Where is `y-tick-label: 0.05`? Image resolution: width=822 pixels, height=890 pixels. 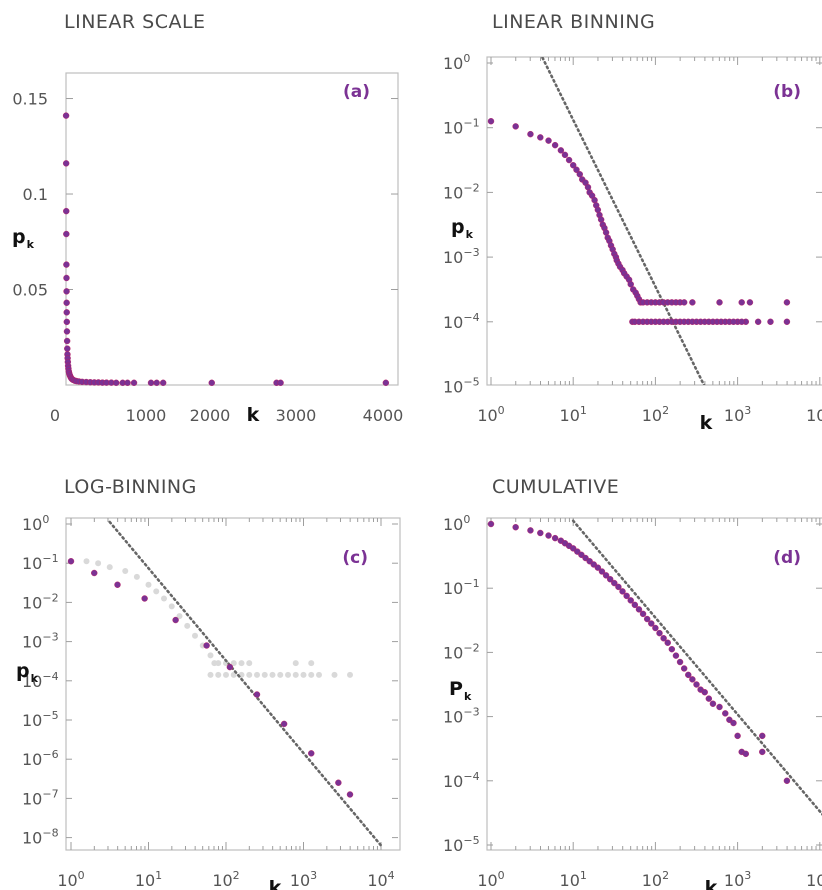 y-tick-label: 0.05 is located at coordinates (30, 290).